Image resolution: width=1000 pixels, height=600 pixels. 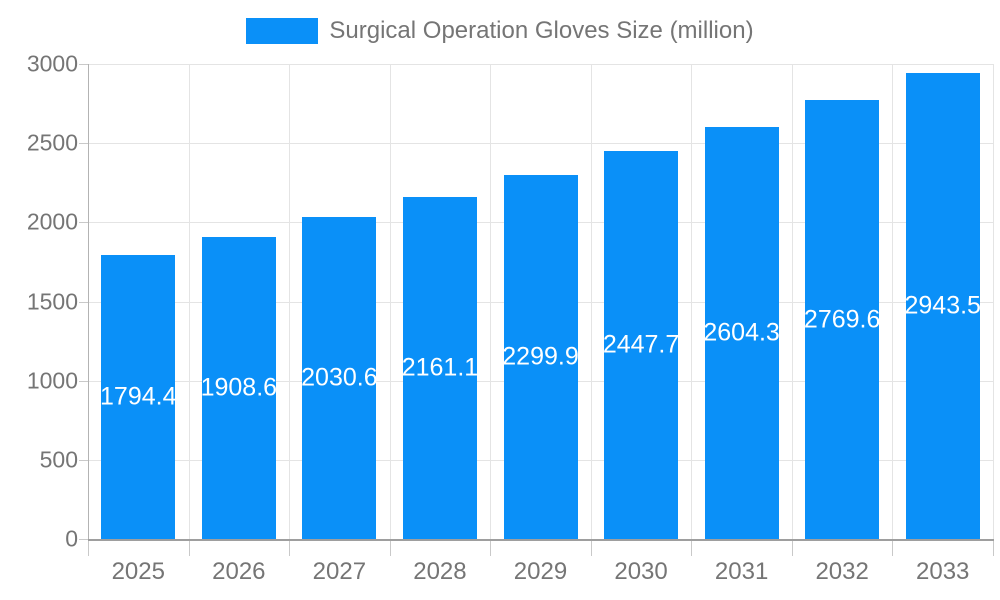 What do you see at coordinates (239, 571) in the screenshot?
I see `x-axis-tick-label: 2026` at bounding box center [239, 571].